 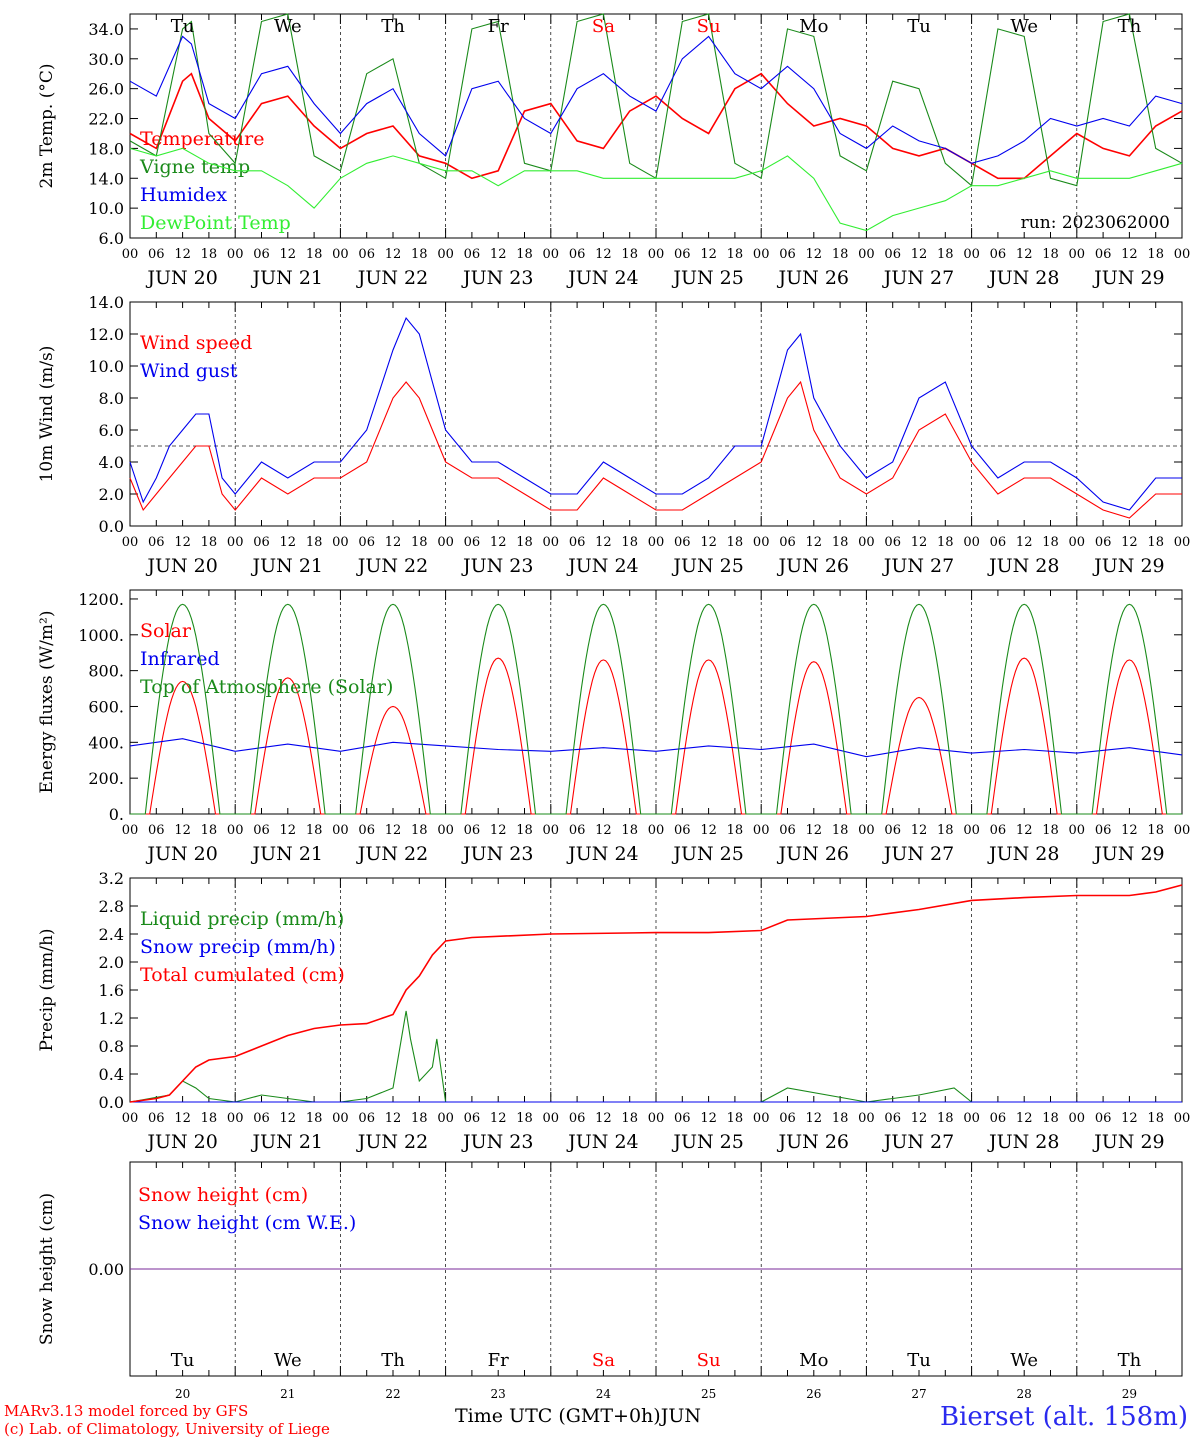 I want to click on y-tick-label: 2.4, so click(x=111, y=934).